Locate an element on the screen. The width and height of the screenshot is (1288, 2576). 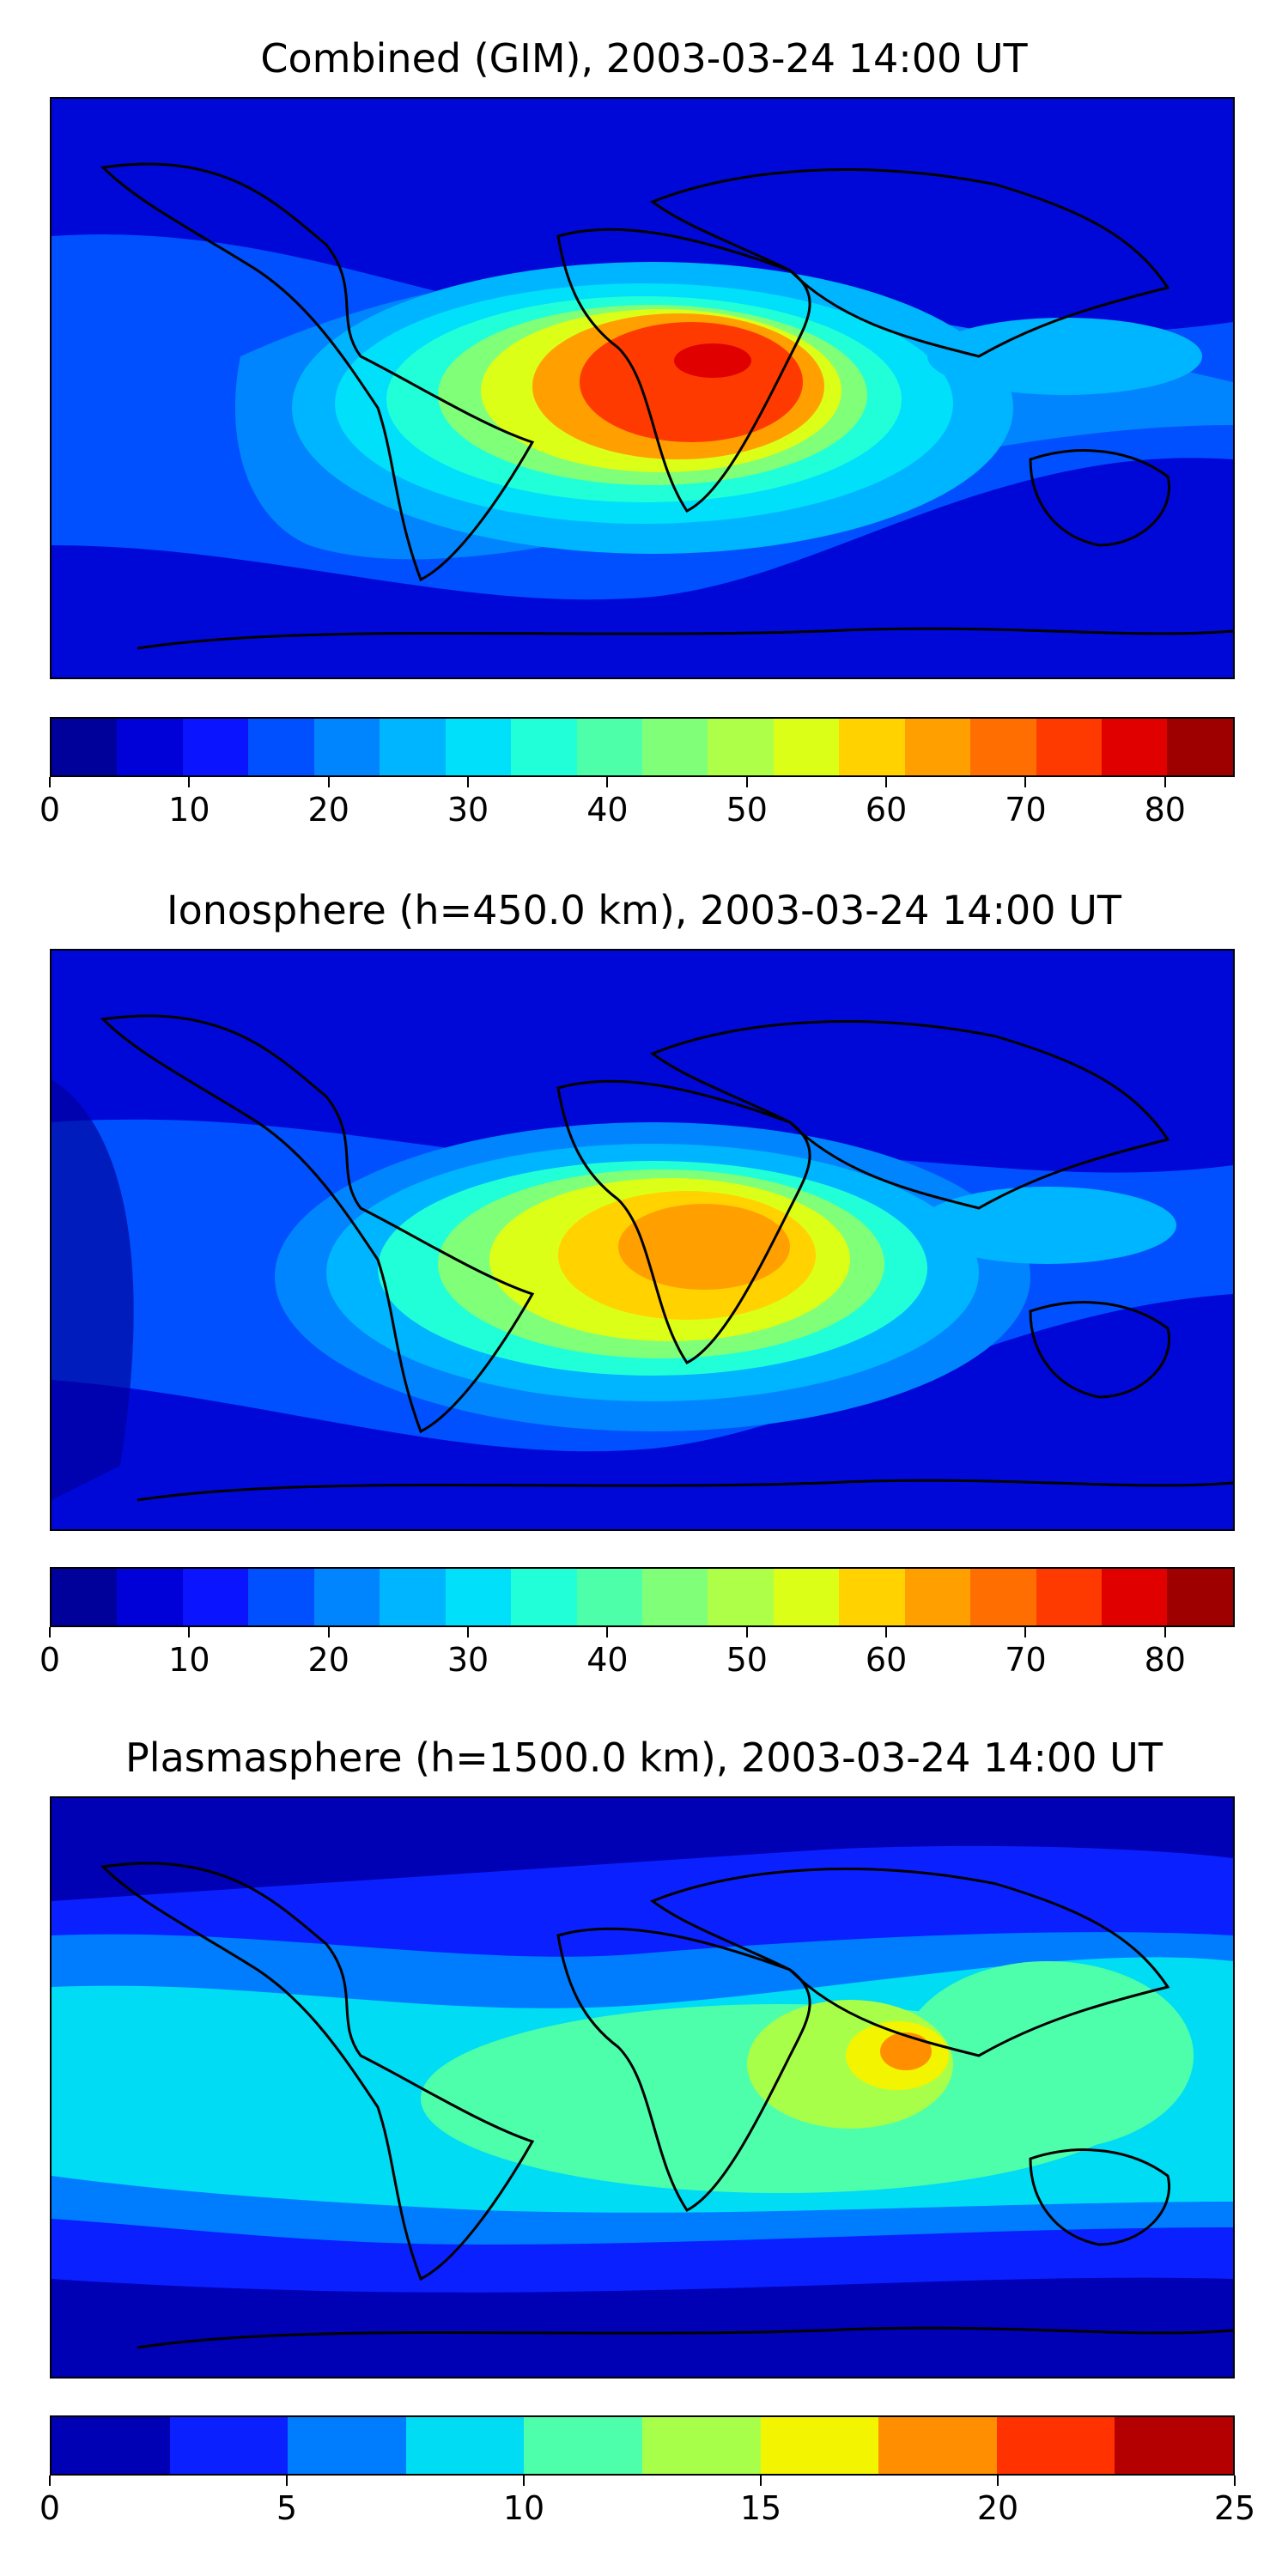
colorbar-ticks-plasmasphere: 0 5 10 15 20 25 is located at coordinates (647, 2501).